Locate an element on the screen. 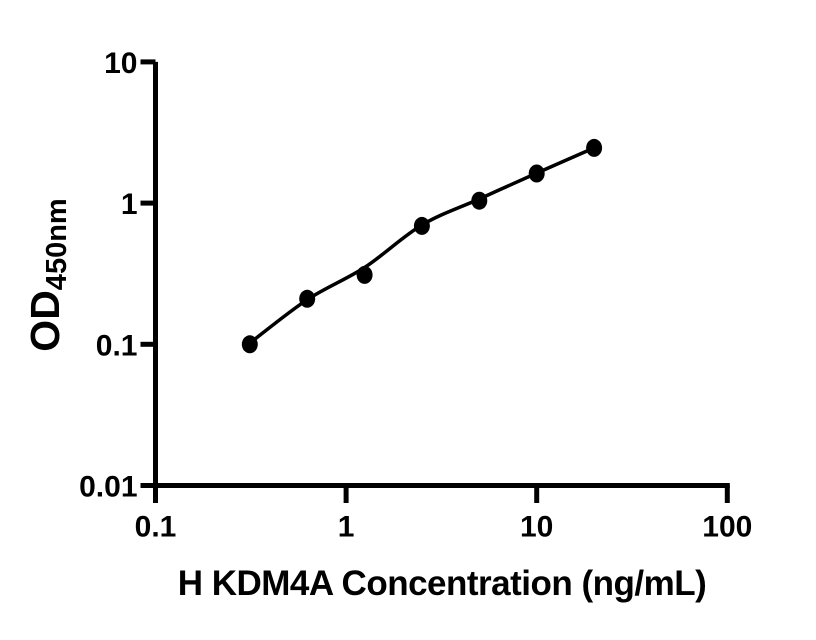 This screenshot has height=640, width=816. x-tick-label: 1 is located at coordinates (346, 527).